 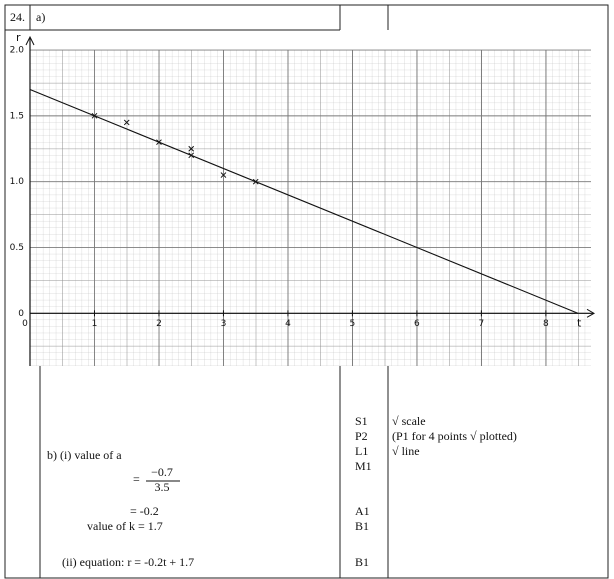 What do you see at coordinates (417, 324) in the screenshot?
I see `x-tick-label: 6` at bounding box center [417, 324].